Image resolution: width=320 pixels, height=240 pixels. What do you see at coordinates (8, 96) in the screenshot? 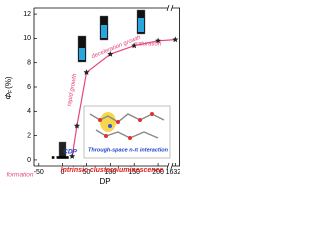
I see `y-label-symbol: Φ` at bounding box center [8, 96].